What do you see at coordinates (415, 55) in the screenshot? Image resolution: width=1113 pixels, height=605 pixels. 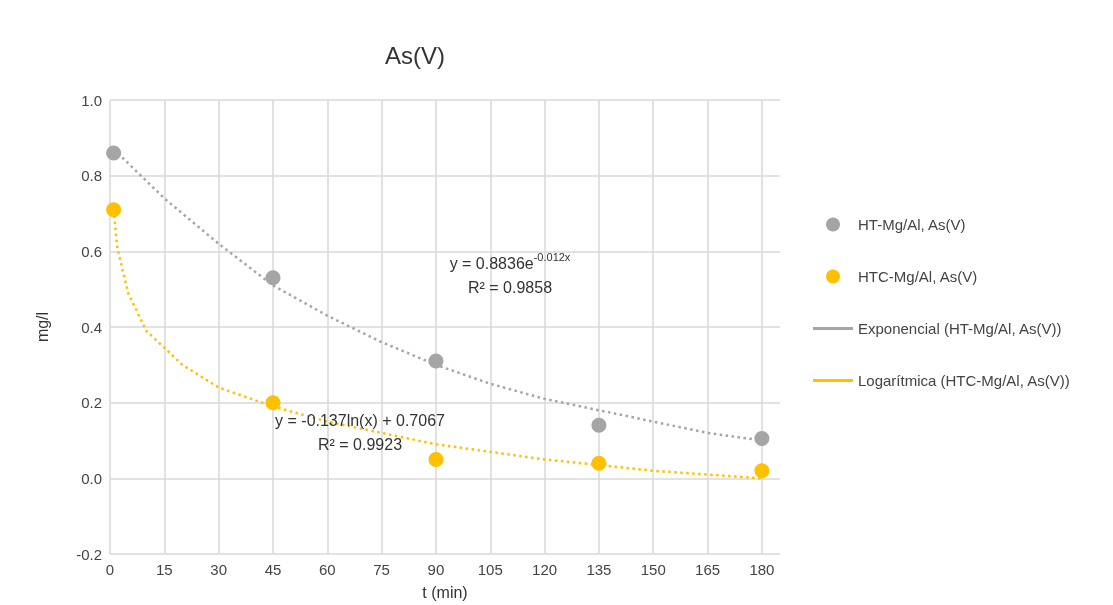 I see `chart-title: As(V)` at bounding box center [415, 55].